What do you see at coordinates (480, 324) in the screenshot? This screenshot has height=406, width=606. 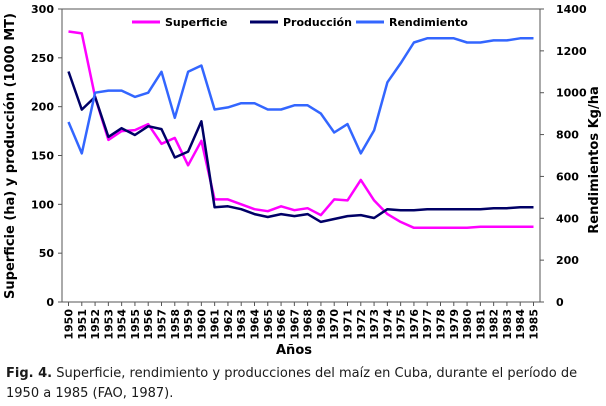 I see `x-tick-label: 1981` at bounding box center [480, 324].